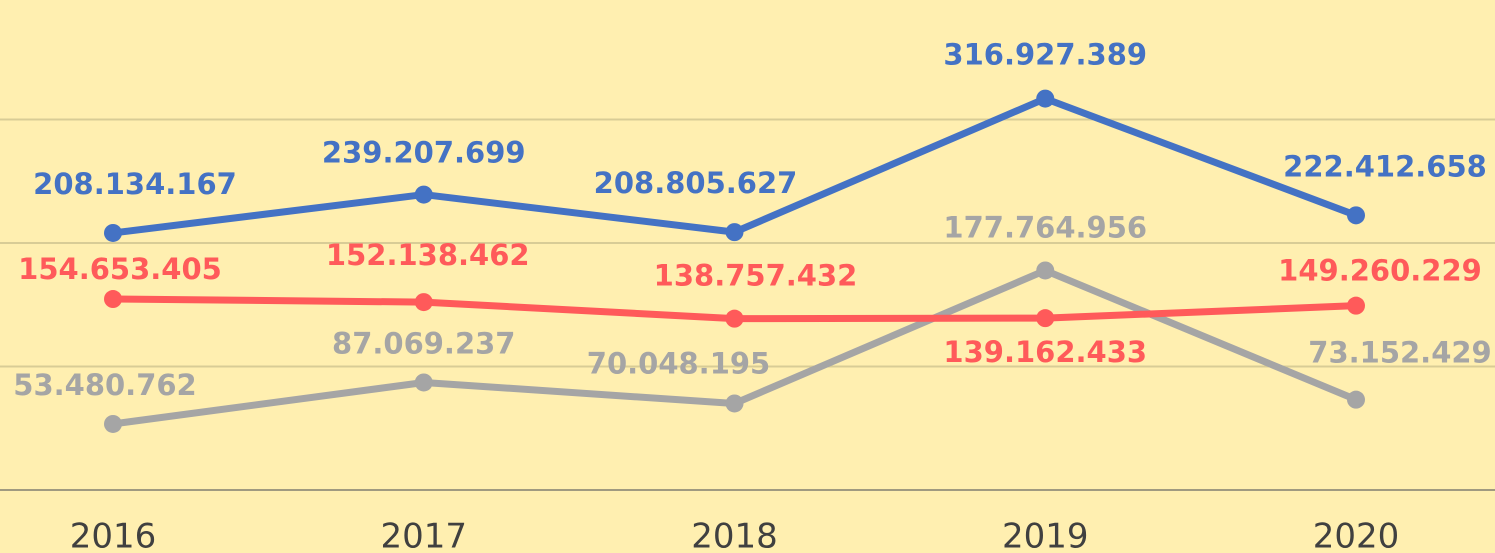 Image resolution: width=1495 pixels, height=553 pixels. I want to click on data-label: 208.805.627, so click(696, 183).